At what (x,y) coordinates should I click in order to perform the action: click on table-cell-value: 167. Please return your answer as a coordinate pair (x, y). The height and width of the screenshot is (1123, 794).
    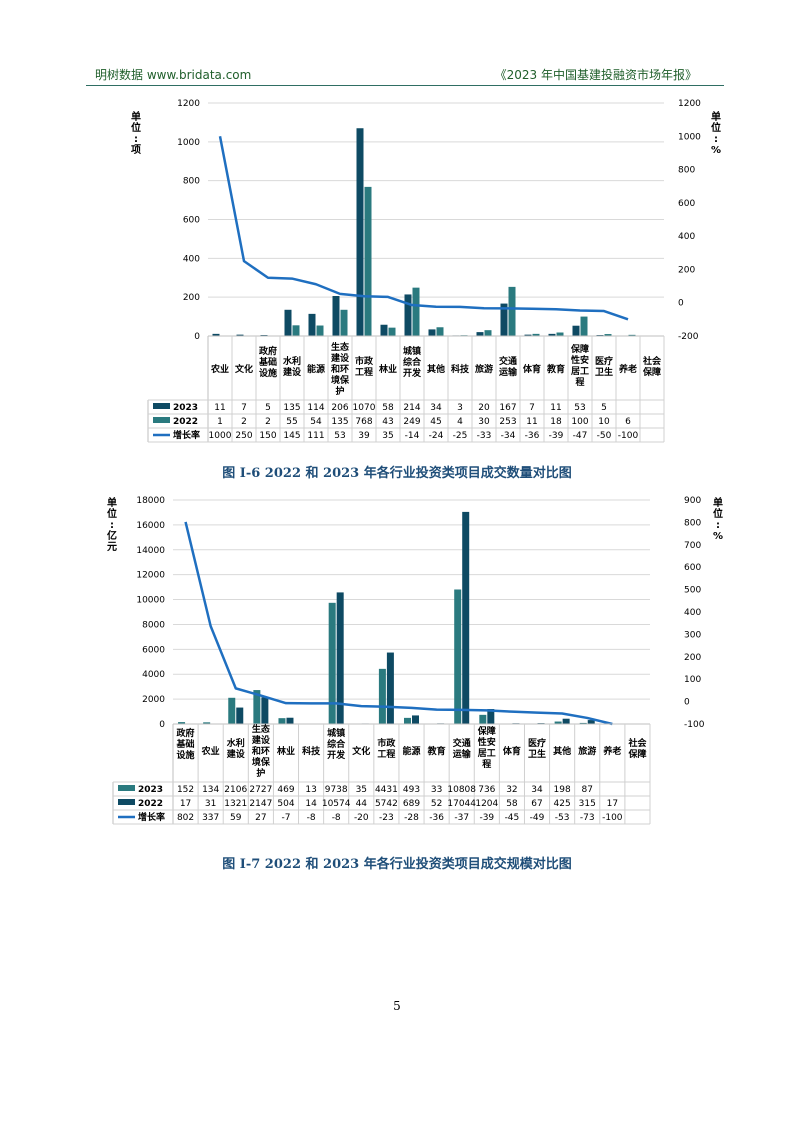
    Looking at the image, I should click on (507, 408).